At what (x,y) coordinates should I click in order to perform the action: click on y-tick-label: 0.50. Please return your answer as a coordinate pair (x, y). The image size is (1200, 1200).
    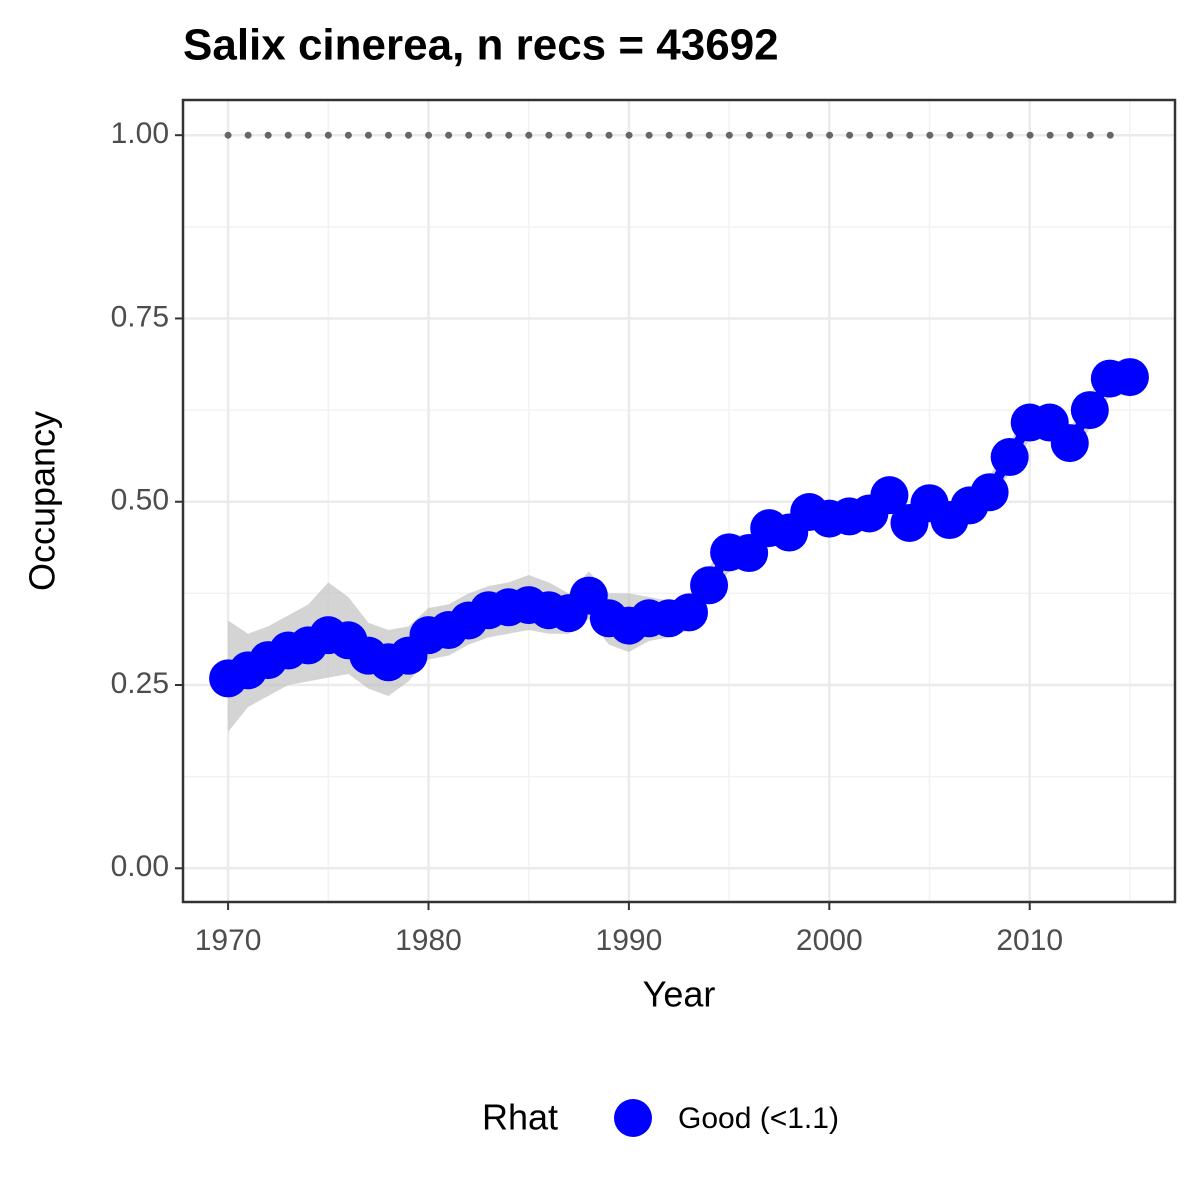
    Looking at the image, I should click on (140, 500).